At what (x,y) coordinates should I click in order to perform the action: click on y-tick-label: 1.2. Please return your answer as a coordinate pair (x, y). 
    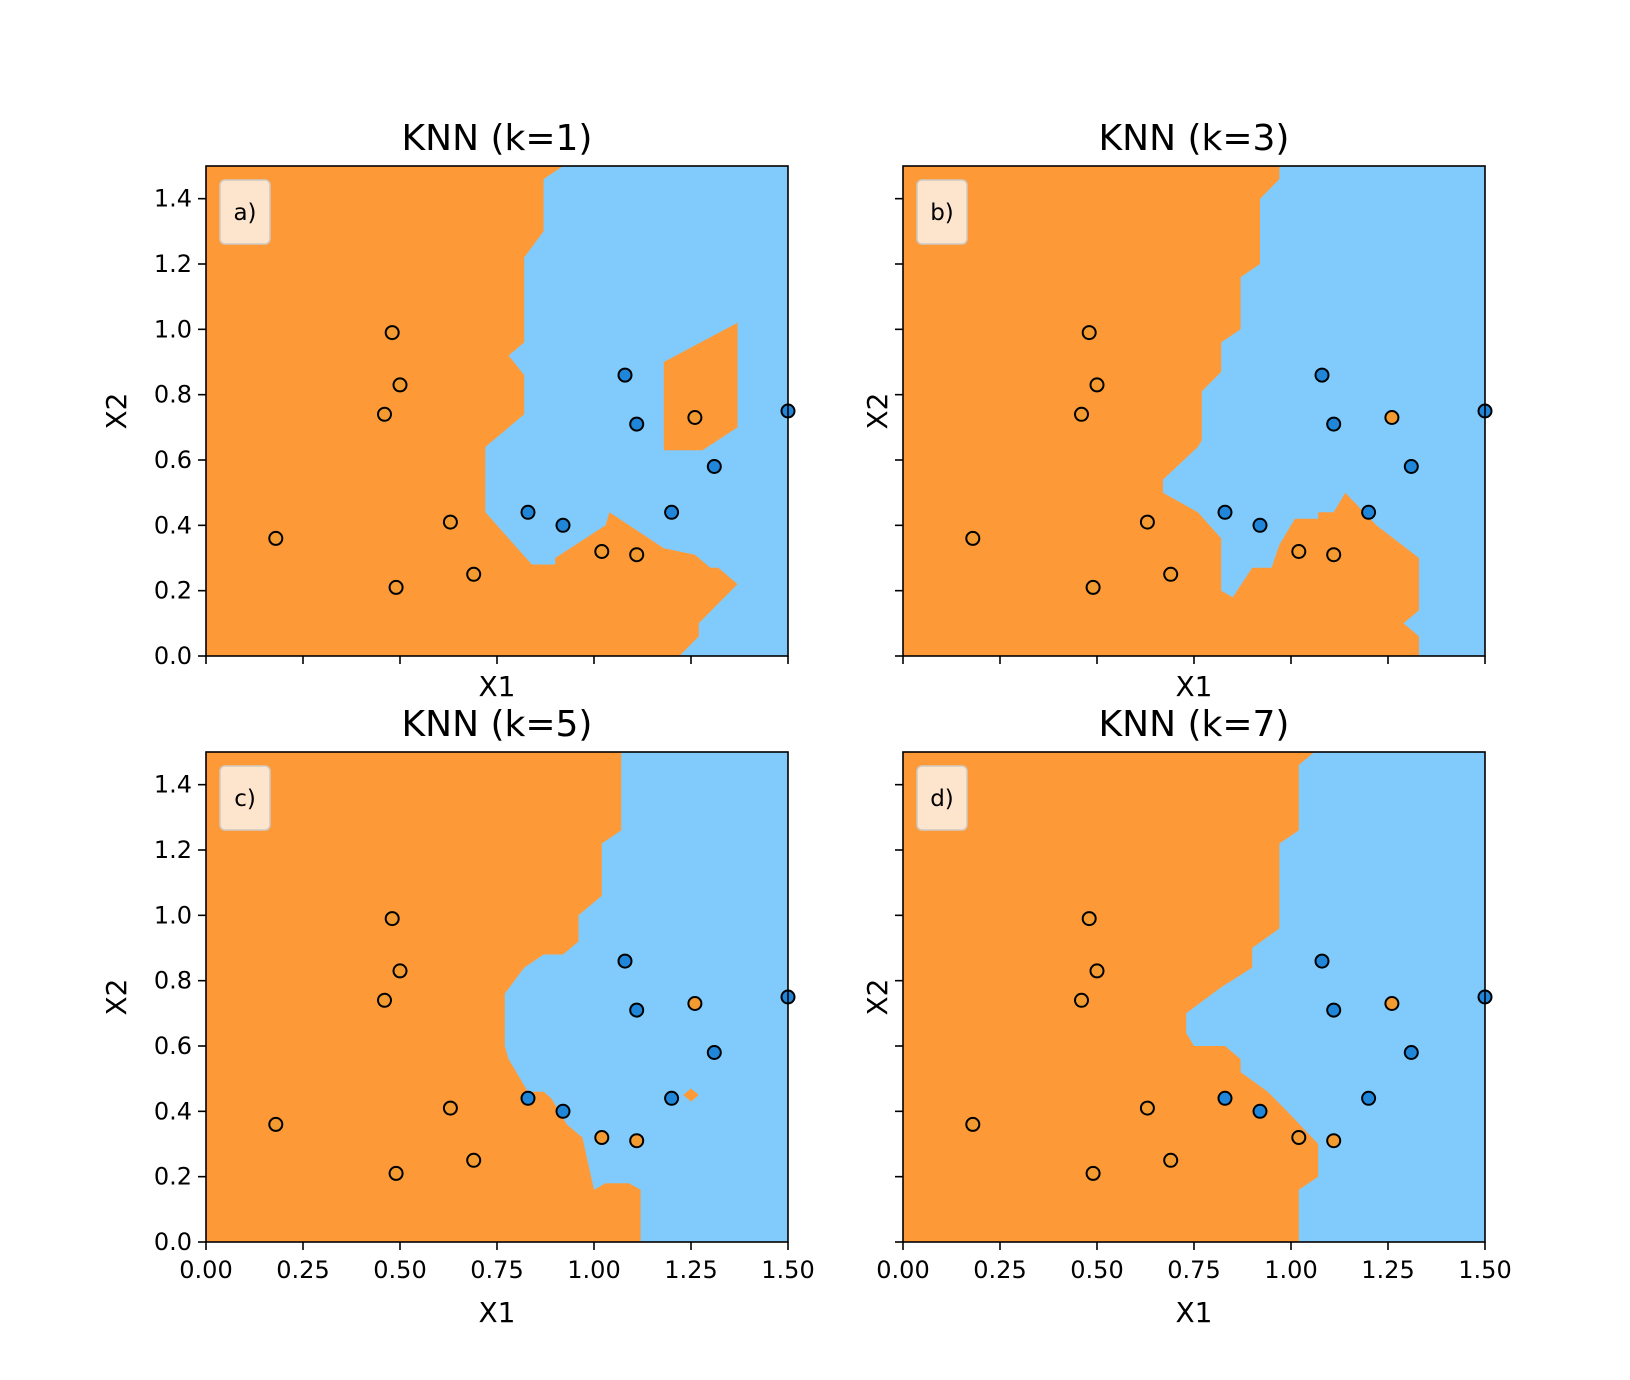
    Looking at the image, I should click on (173, 850).